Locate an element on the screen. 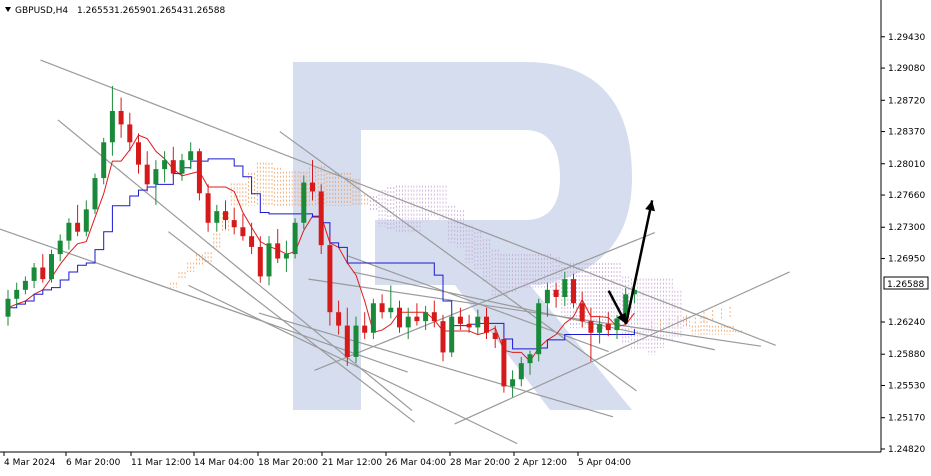 This screenshot has width=931, height=476. forecast-arrow-line is located at coordinates (639, 262).